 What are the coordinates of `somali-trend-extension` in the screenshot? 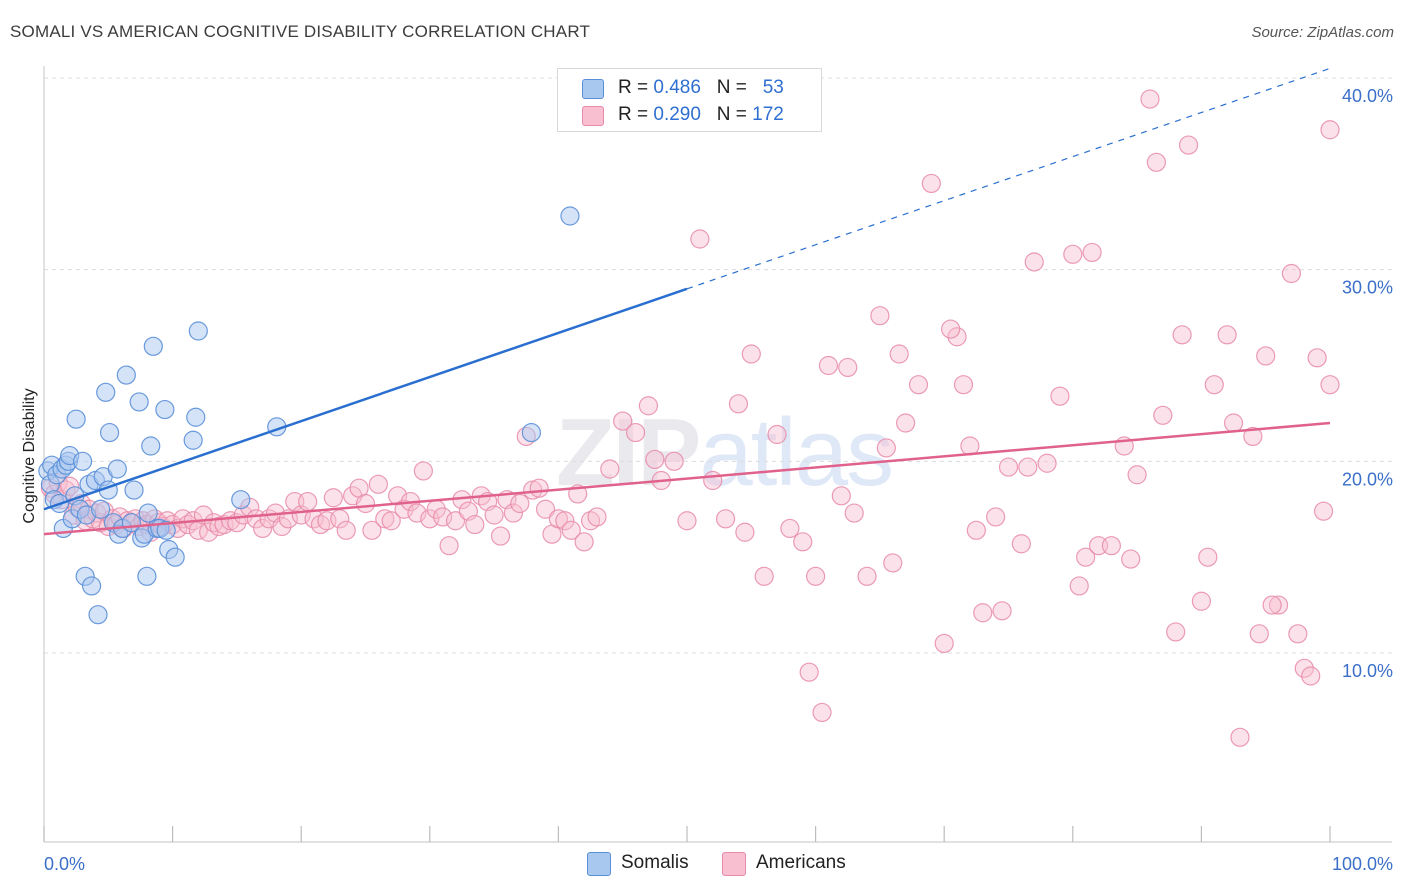 It's located at (1008, 178).